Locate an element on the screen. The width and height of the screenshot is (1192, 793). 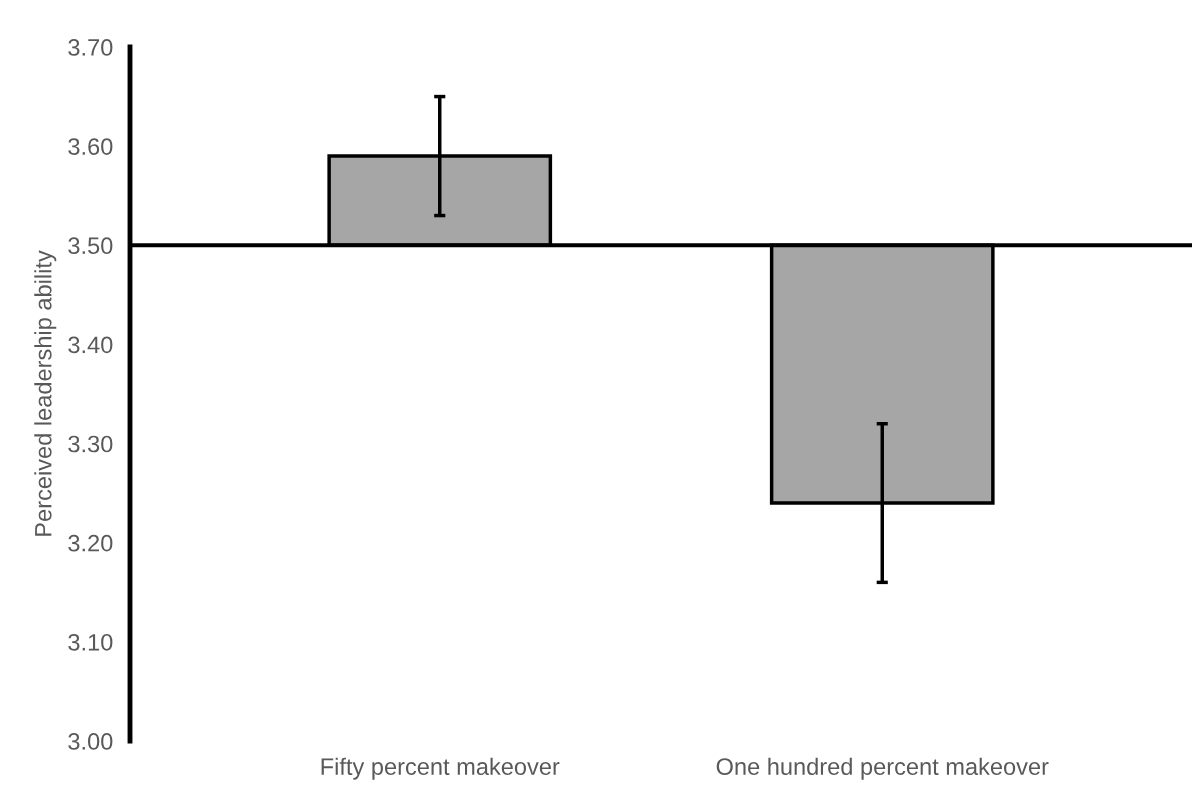
y-tick-label: 3.40 is located at coordinates (90, 345).